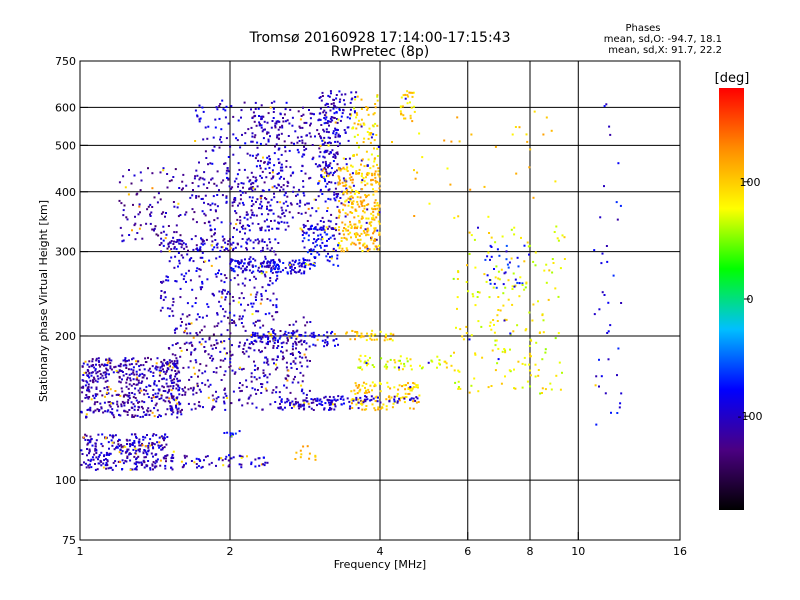 This screenshot has height=600, width=800. Describe the element at coordinates (370, 335) in the screenshot. I see `point-cluster` at that location.